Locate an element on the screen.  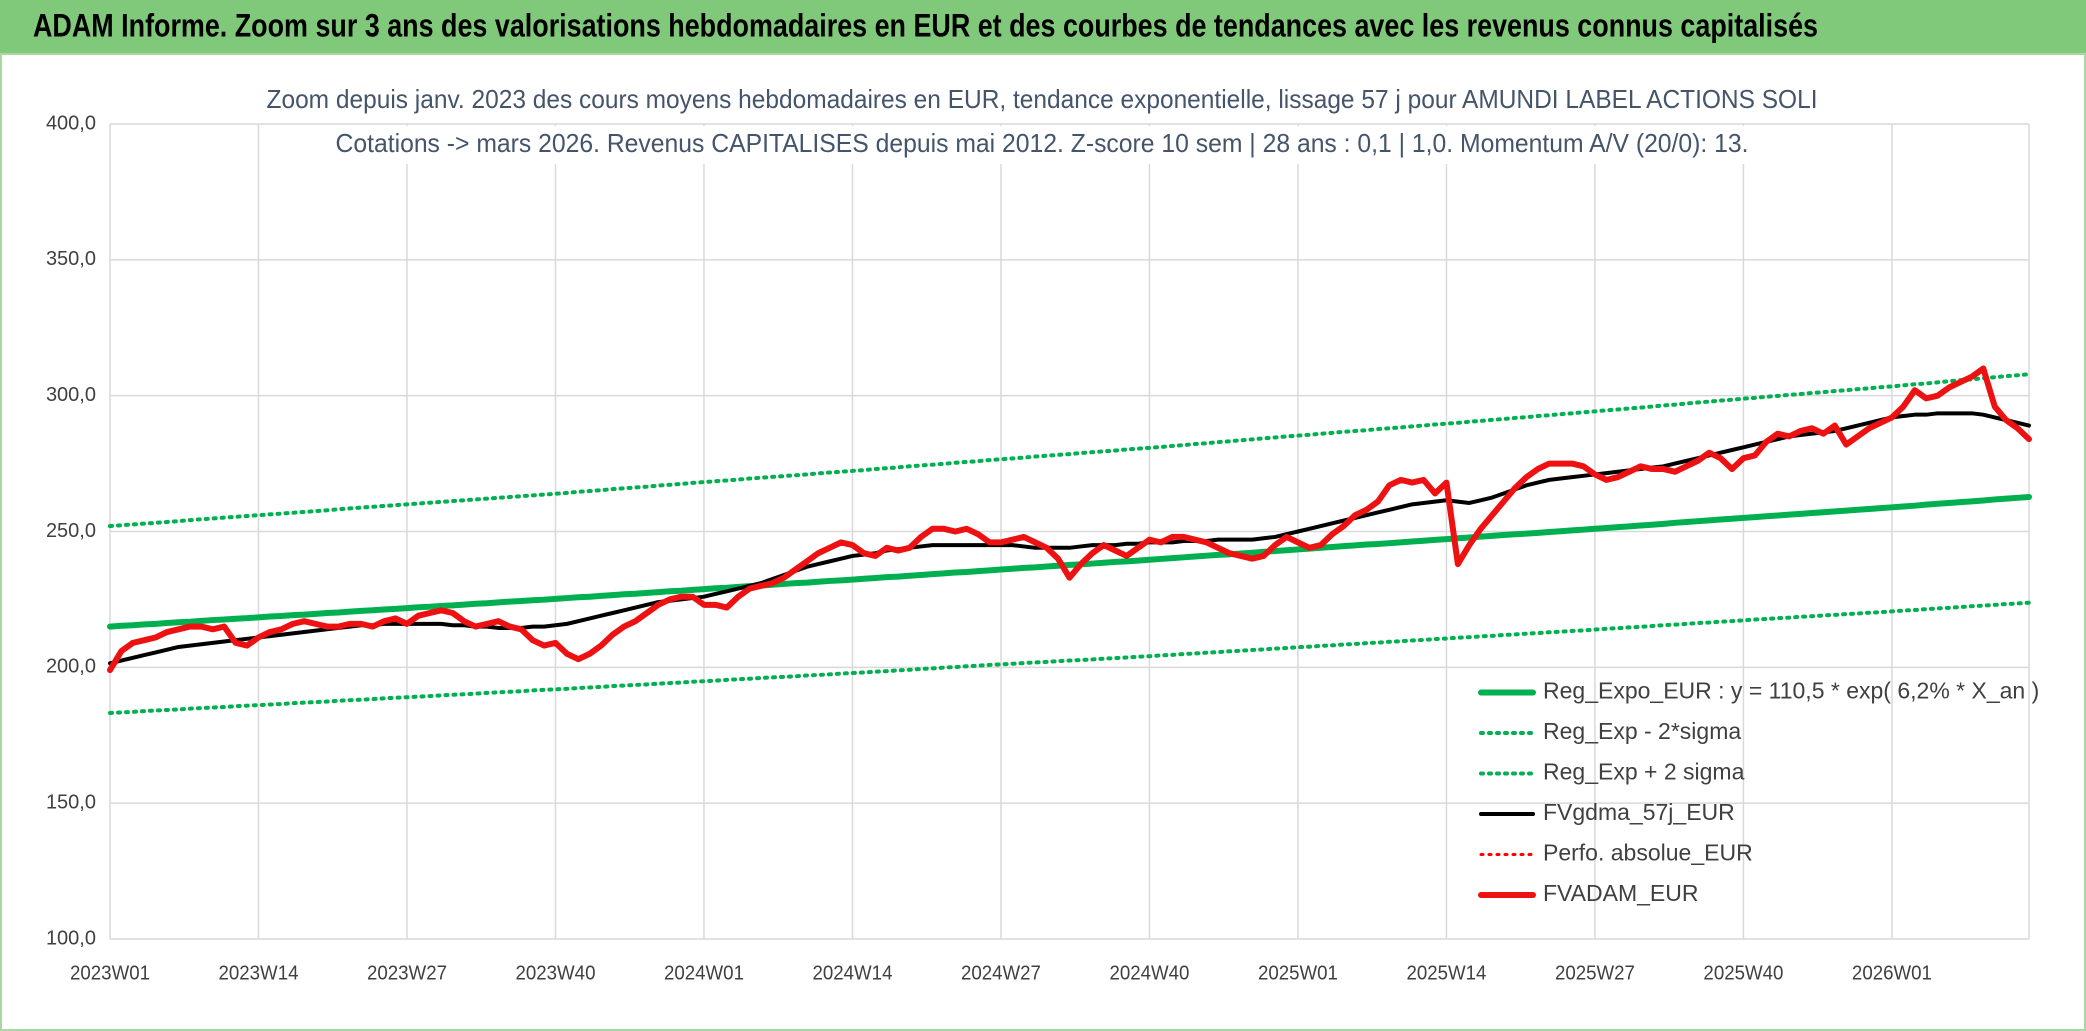
x-tick-label: 2026W01 is located at coordinates (1892, 973).